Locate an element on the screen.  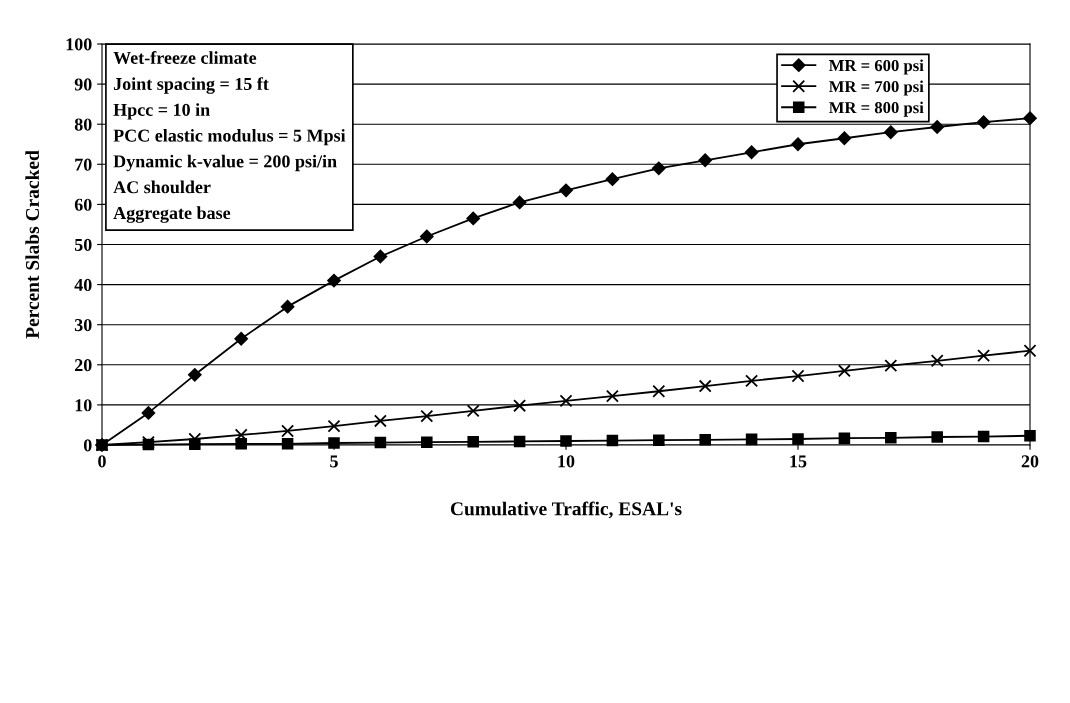
x-tick-label: 15 is located at coordinates (798, 461).